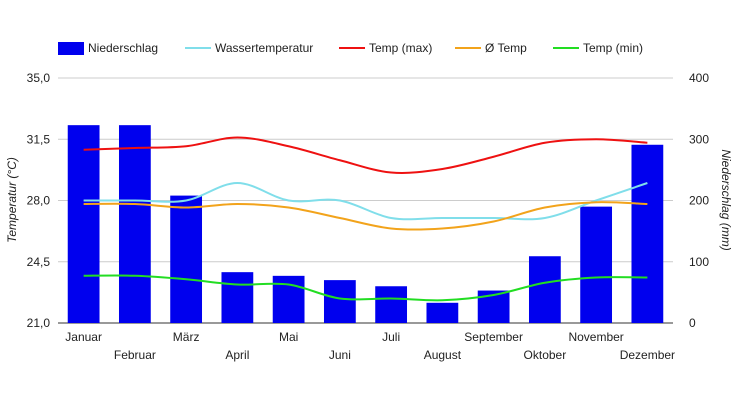 This screenshot has width=731, height=400. Describe the element at coordinates (699, 139) in the screenshot. I see `y-right-tick-label: 300` at that location.